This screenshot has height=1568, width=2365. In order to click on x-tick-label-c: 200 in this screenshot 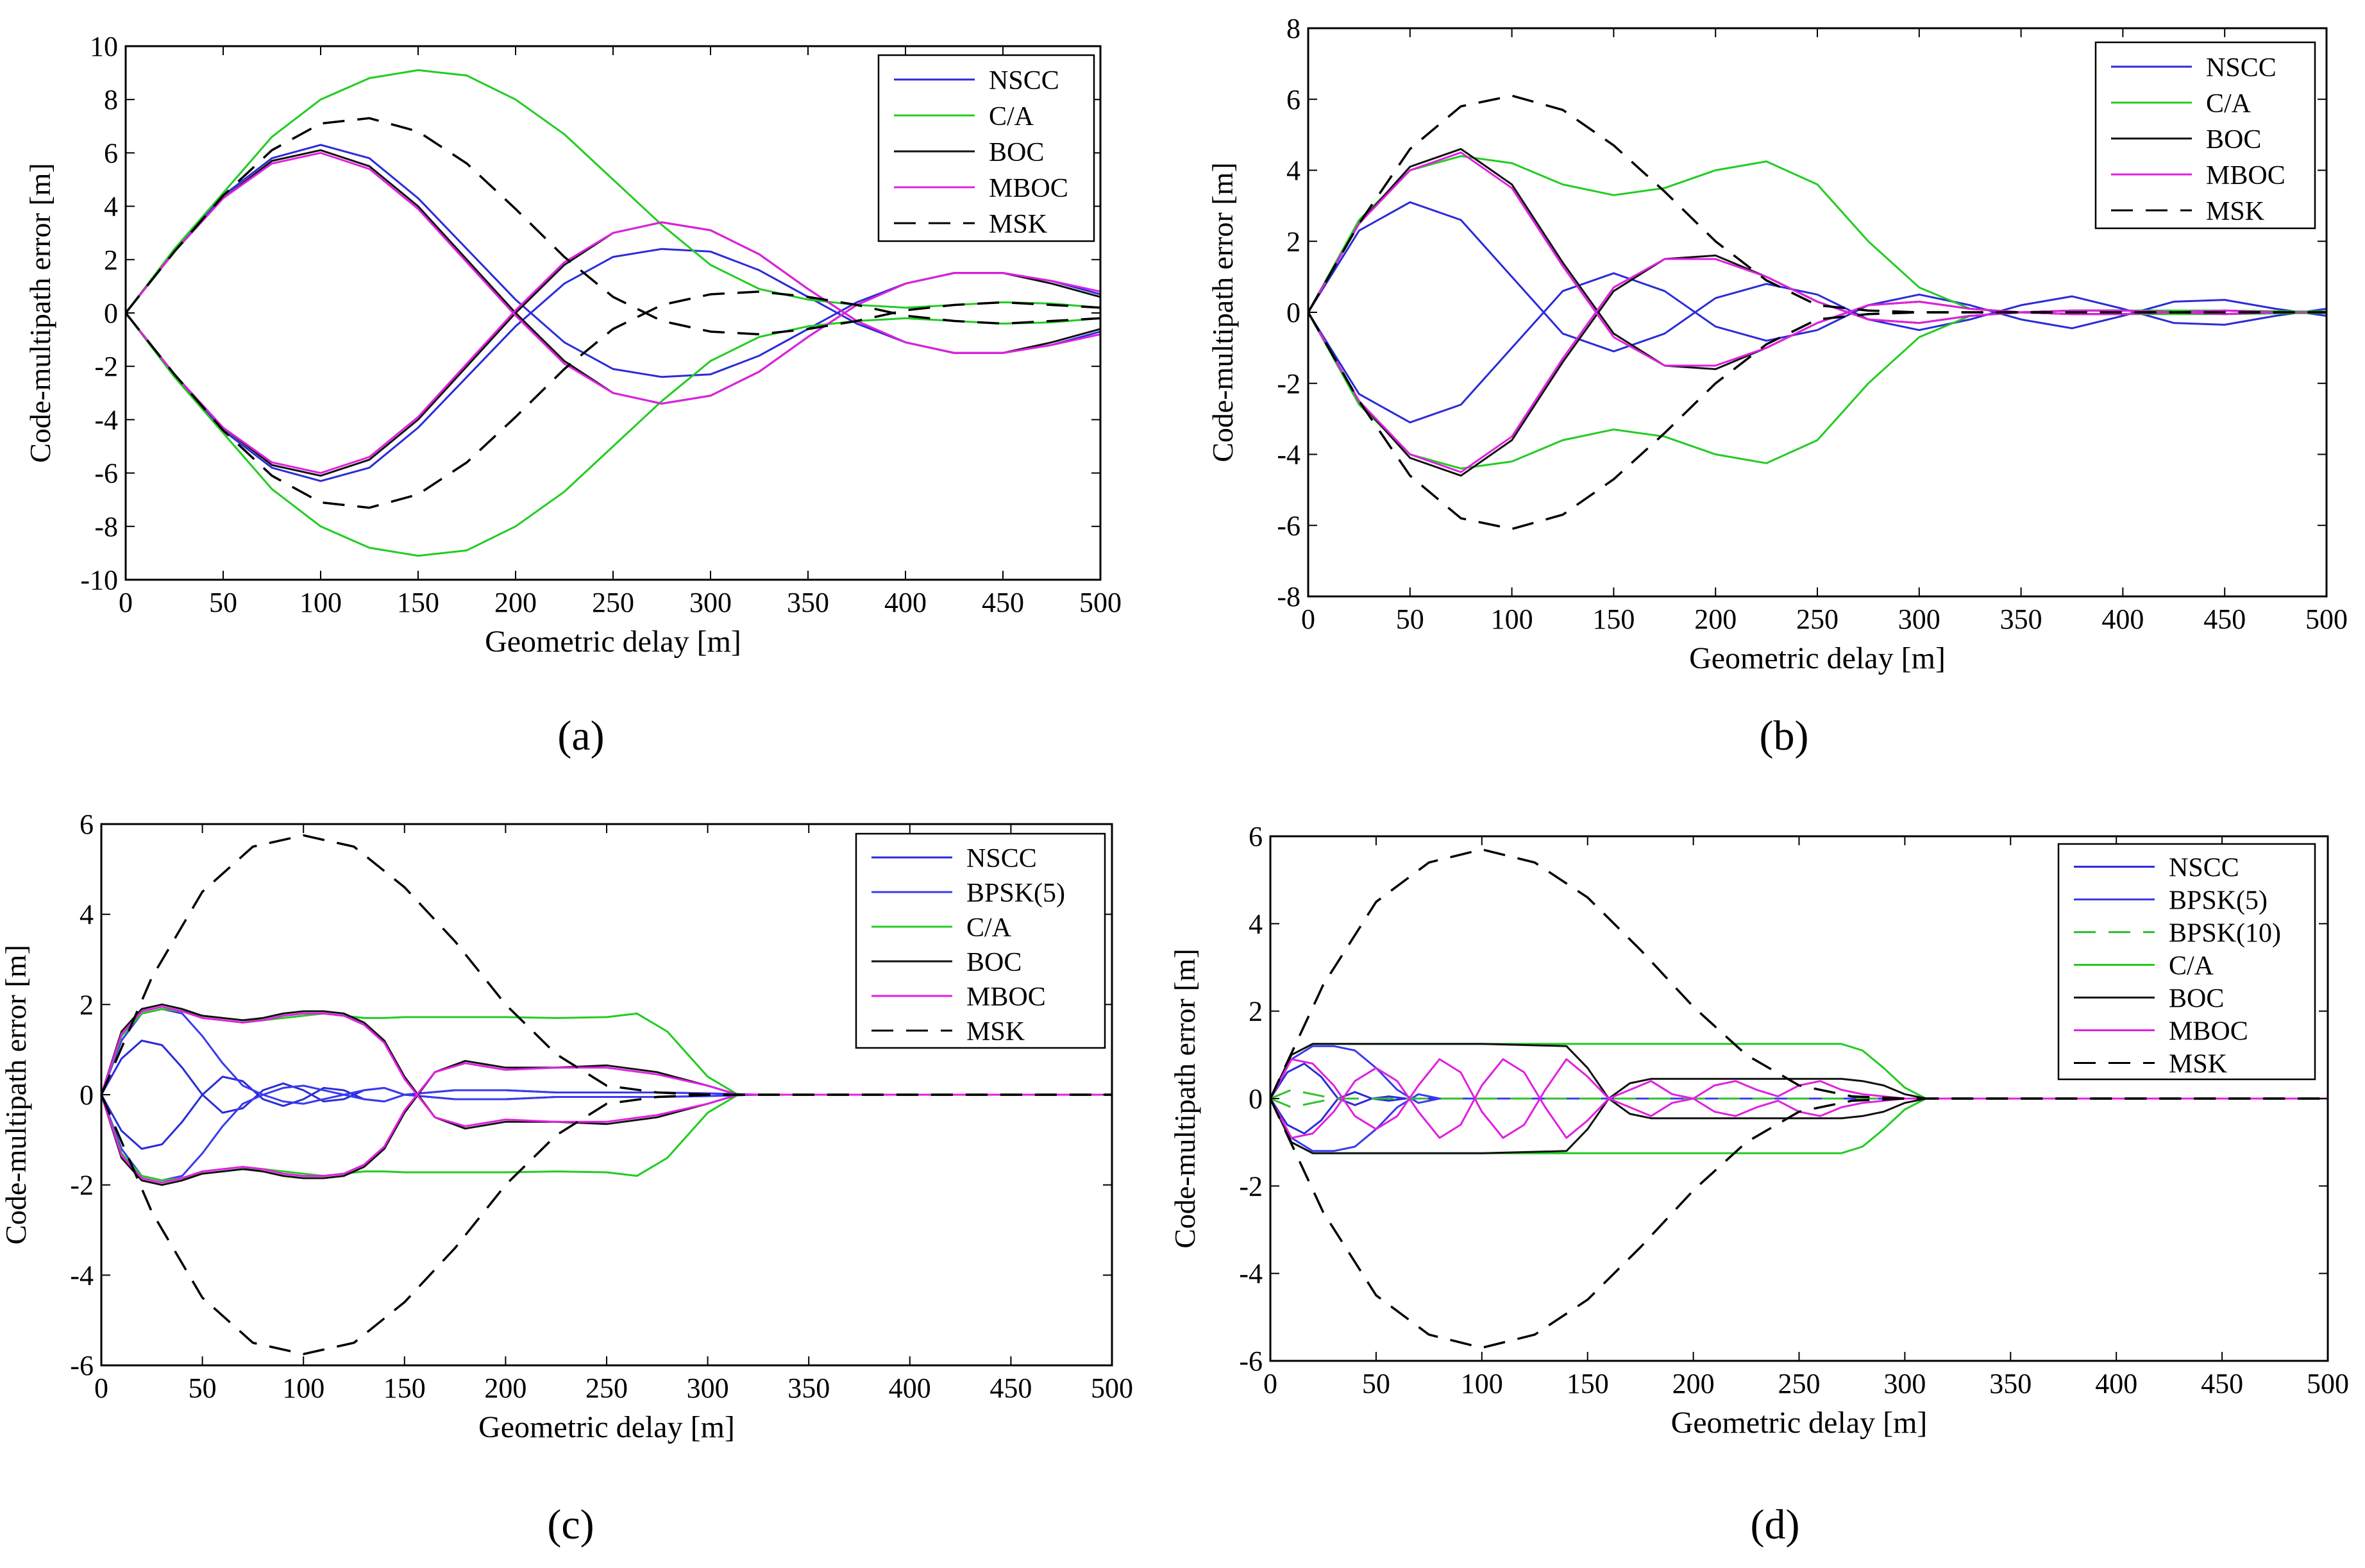, I will do `click(505, 1388)`.